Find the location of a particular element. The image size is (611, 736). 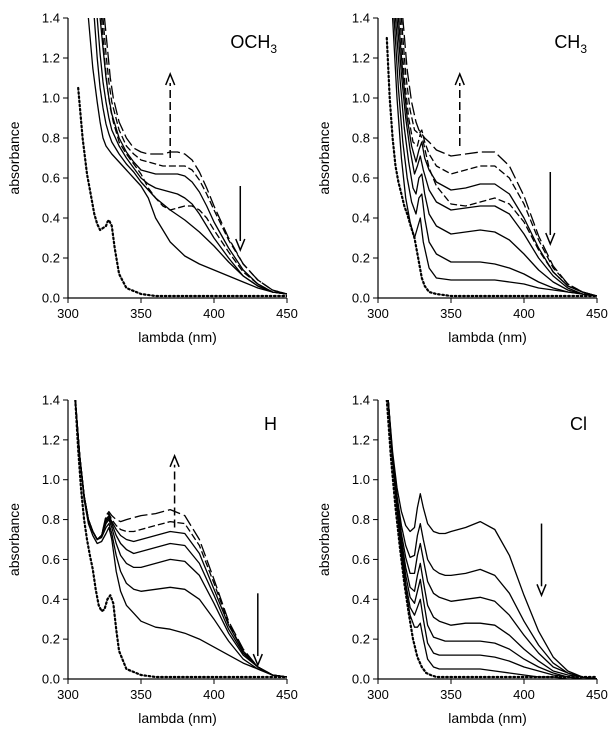

panel-label: OCH3 is located at coordinates (253, 44).